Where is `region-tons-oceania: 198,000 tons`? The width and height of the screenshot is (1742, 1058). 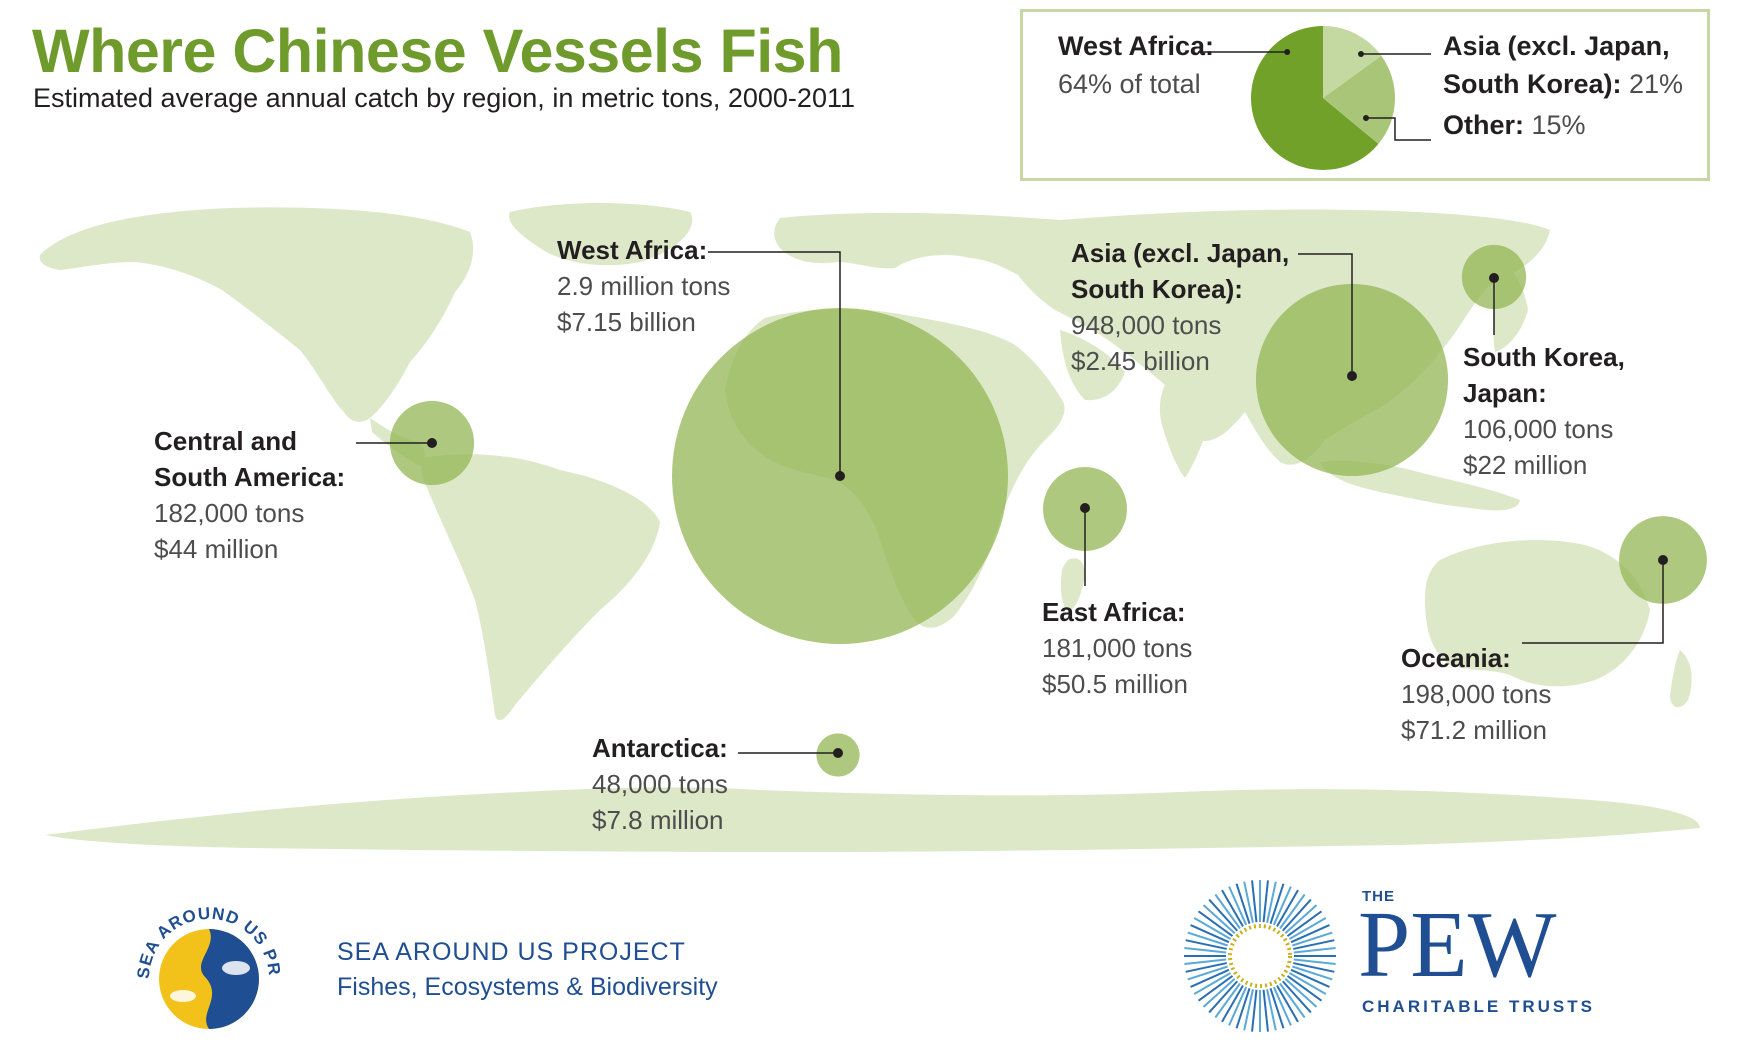
region-tons-oceania: 198,000 tons is located at coordinates (1476, 694).